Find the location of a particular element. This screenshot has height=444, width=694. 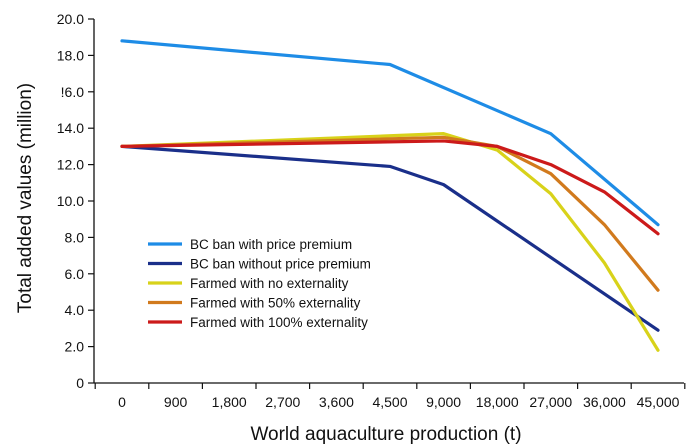

x-tick-label: 4,500 is located at coordinates (389, 402).